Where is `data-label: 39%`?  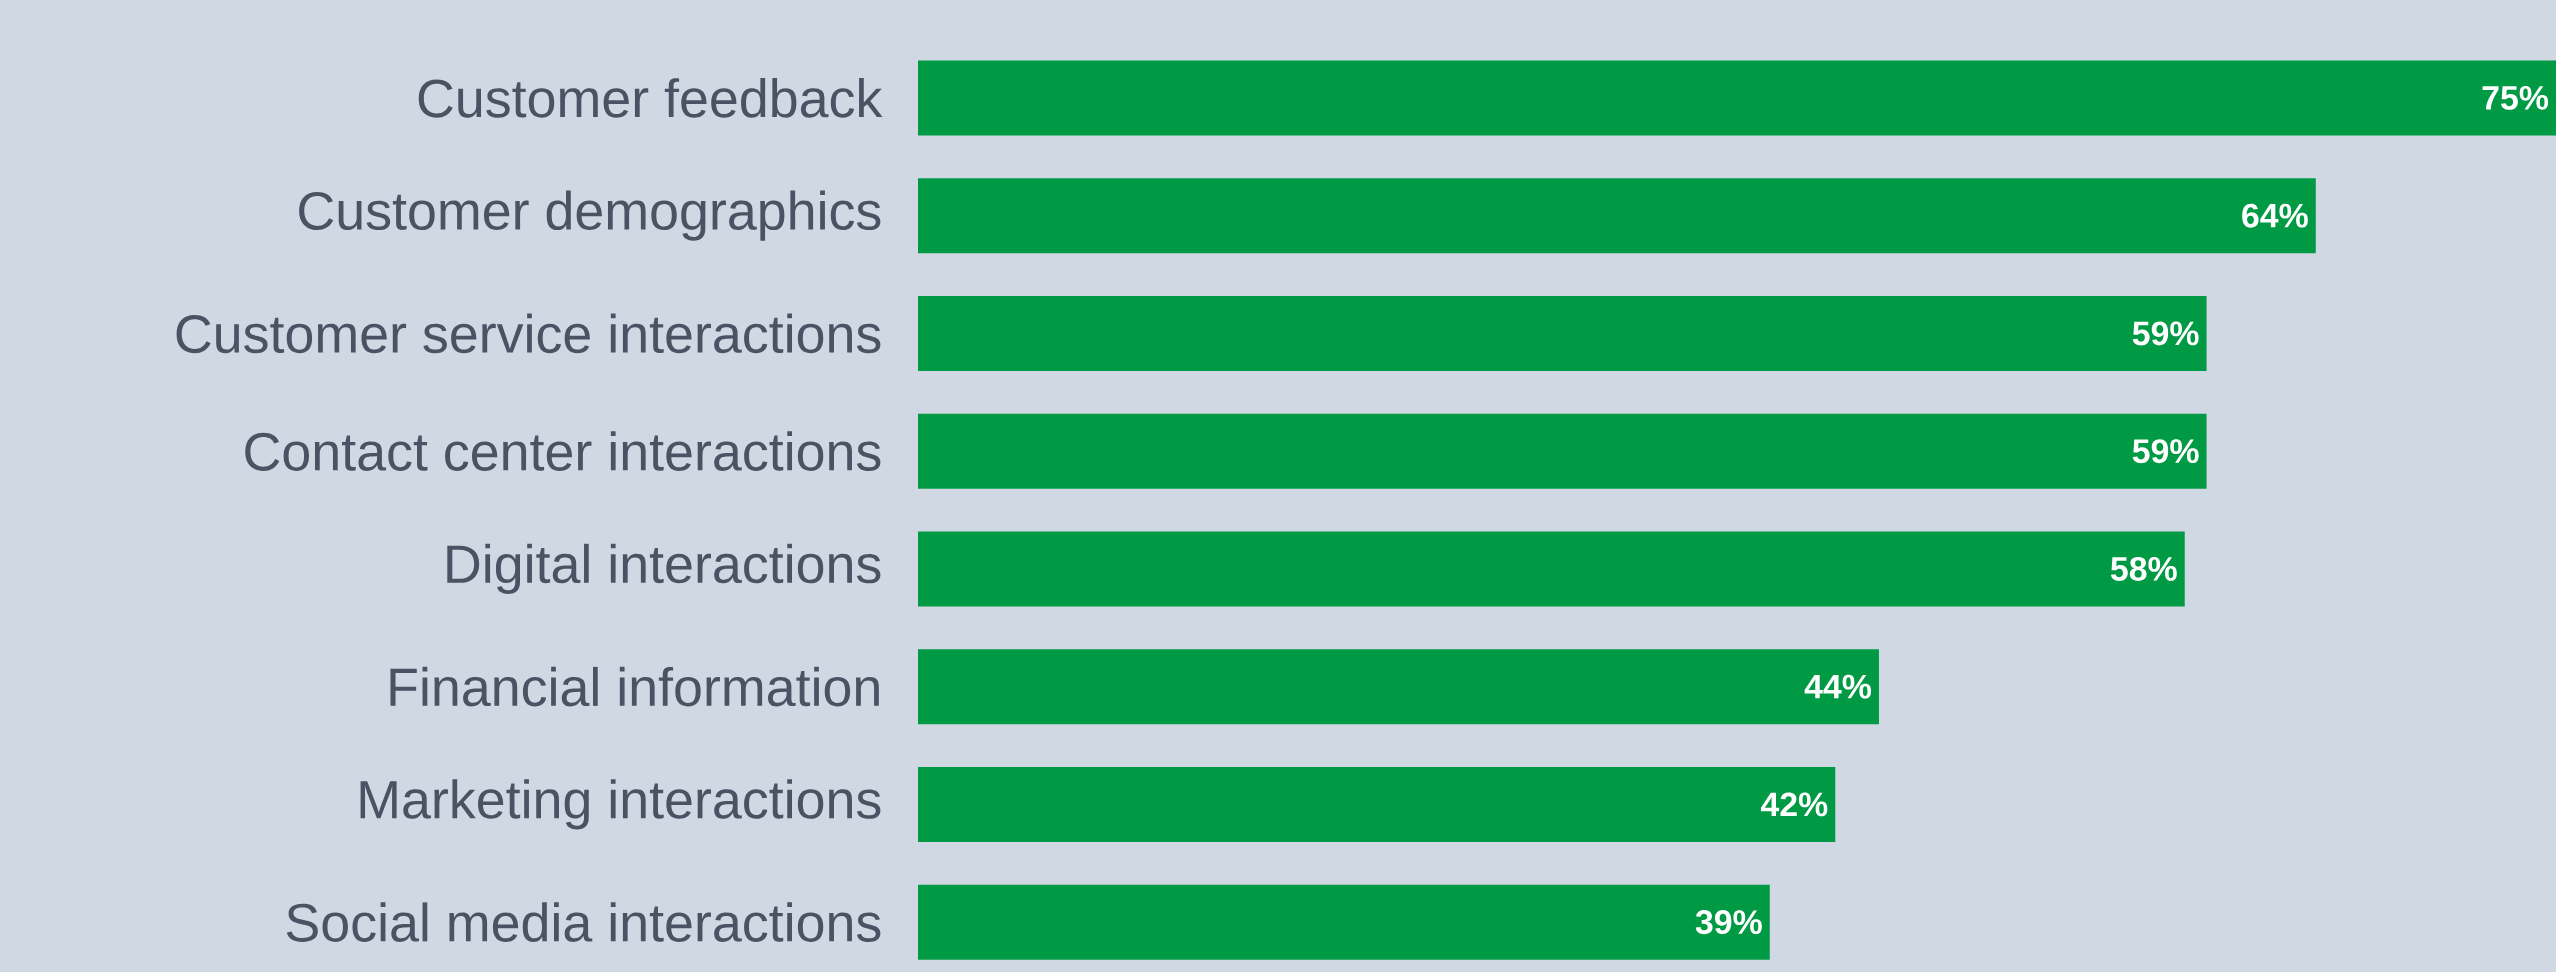
data-label: 39% is located at coordinates (1728, 922).